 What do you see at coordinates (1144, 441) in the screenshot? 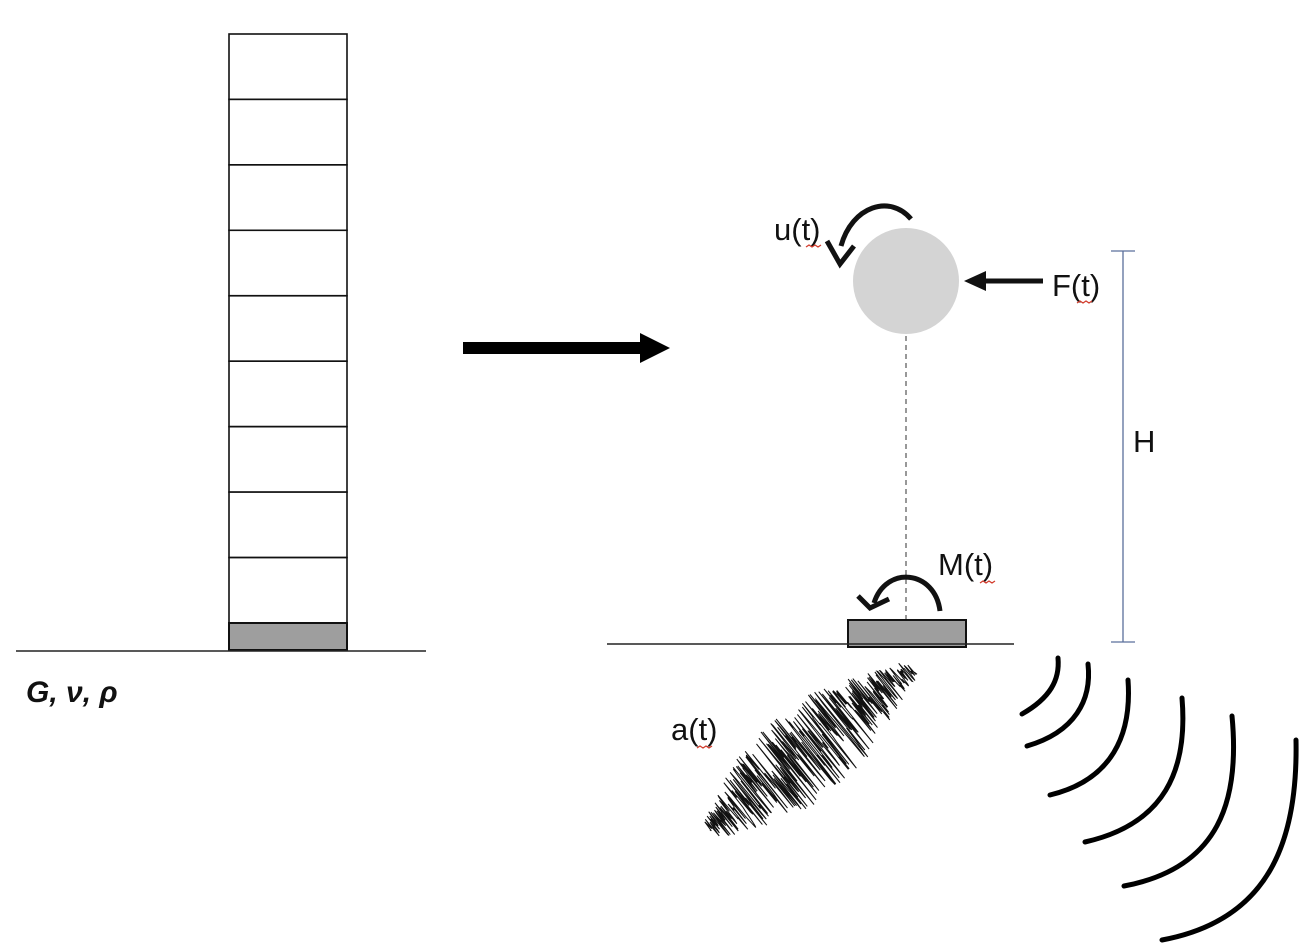
I see `height-label: H` at bounding box center [1144, 441].